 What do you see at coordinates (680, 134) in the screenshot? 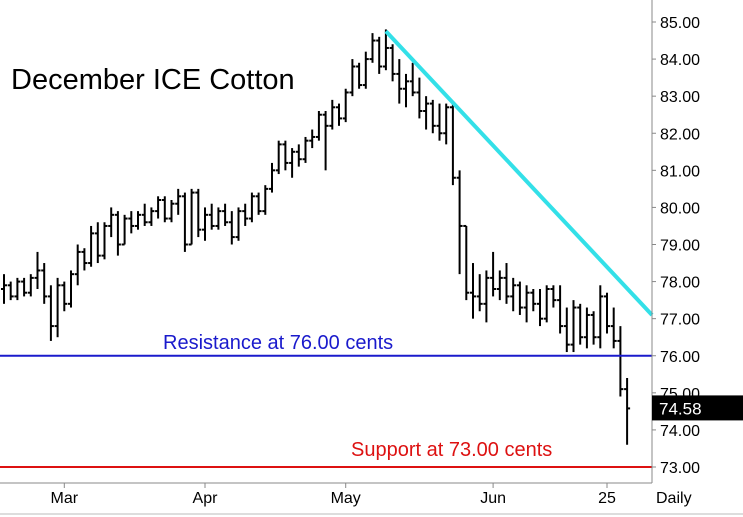
I see `y-tick-label: 82.00` at bounding box center [680, 134].